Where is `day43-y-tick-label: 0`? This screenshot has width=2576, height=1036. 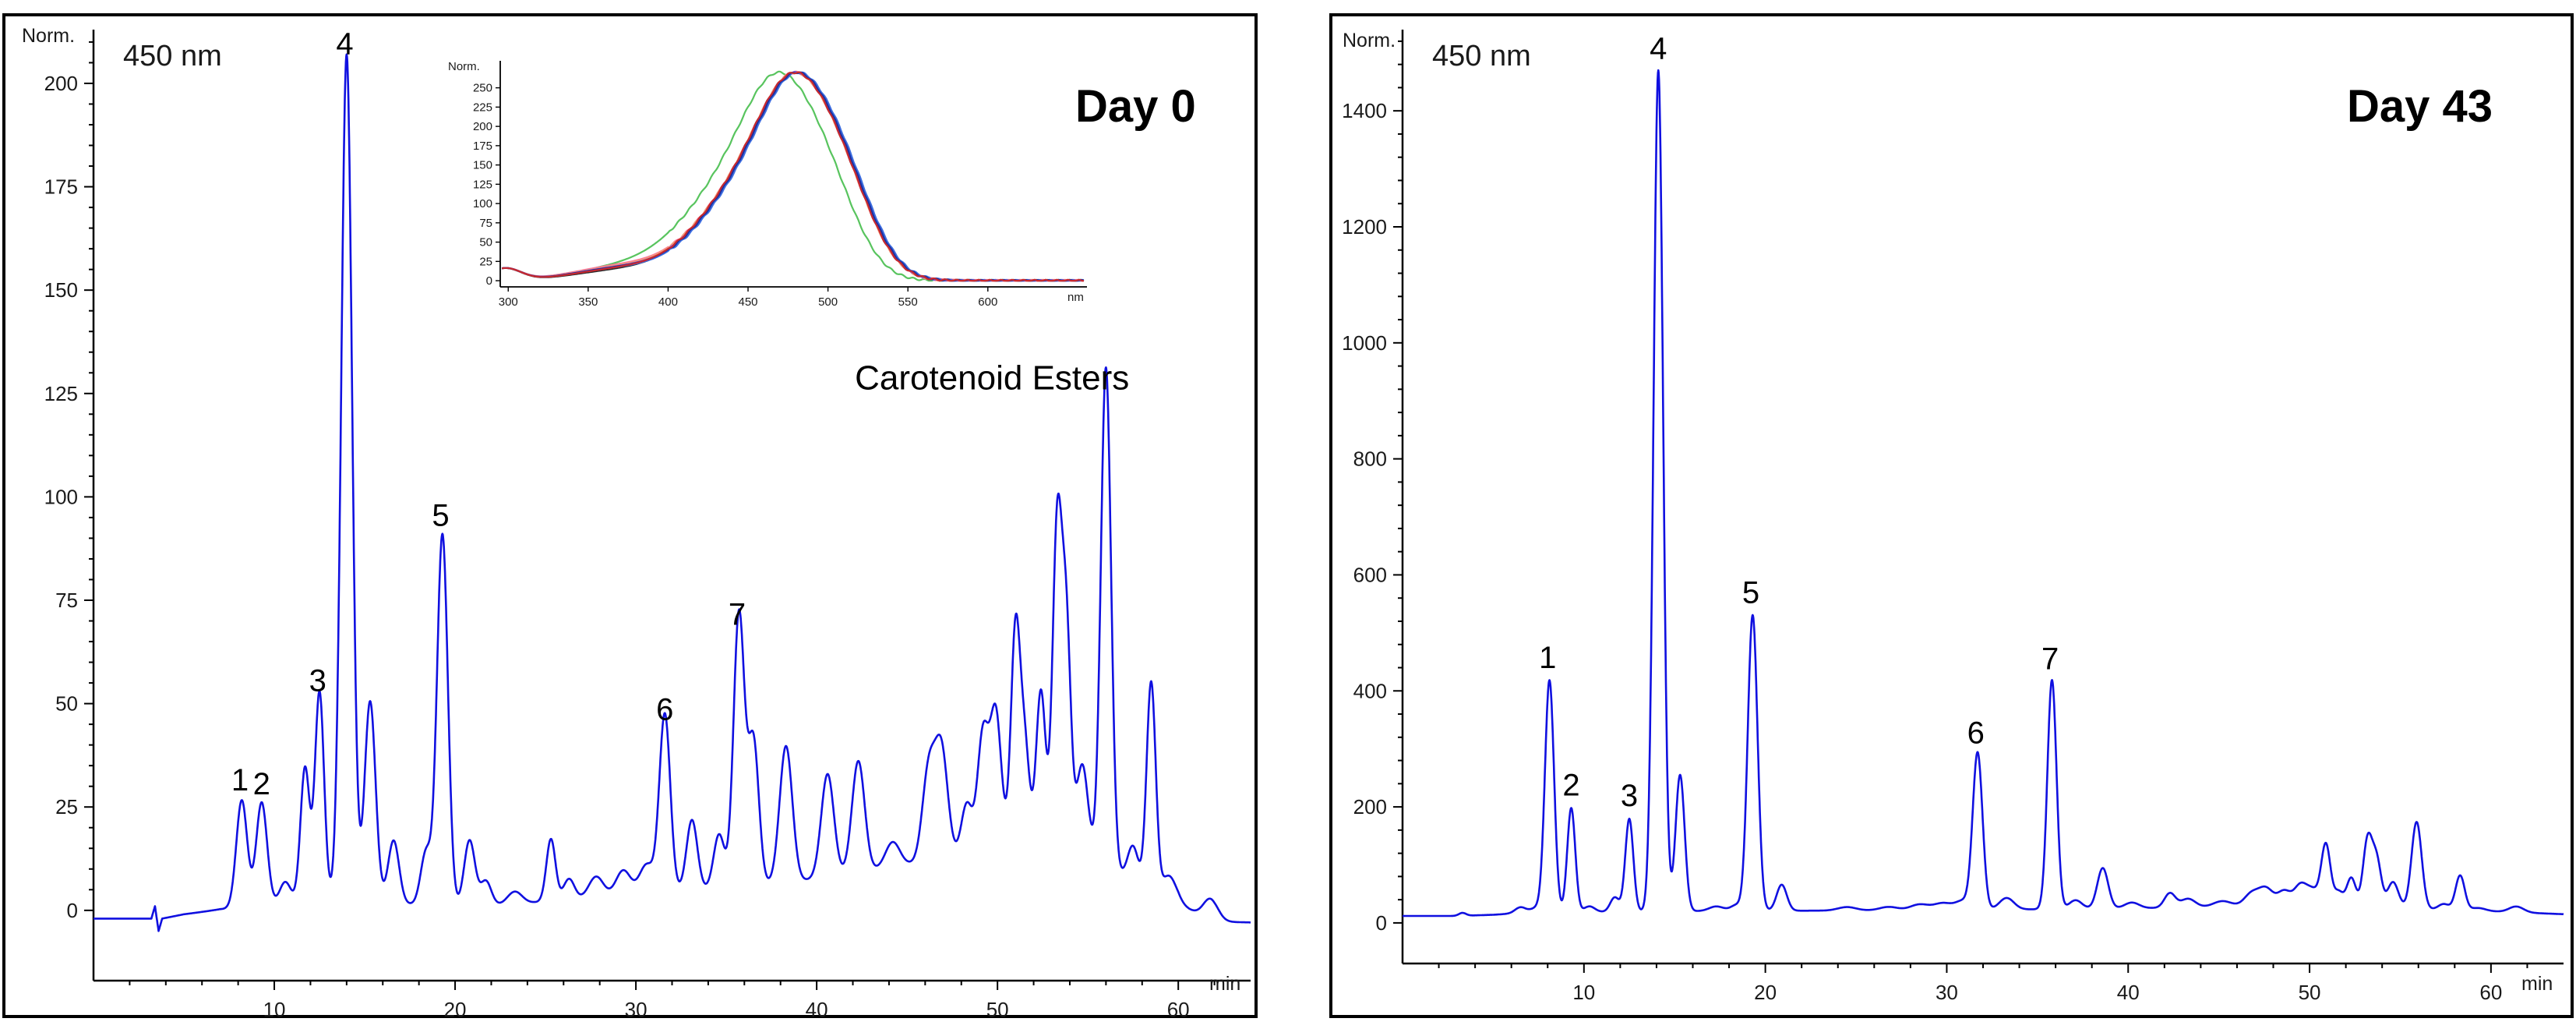
day43-y-tick-label: 0 is located at coordinates (1381, 923).